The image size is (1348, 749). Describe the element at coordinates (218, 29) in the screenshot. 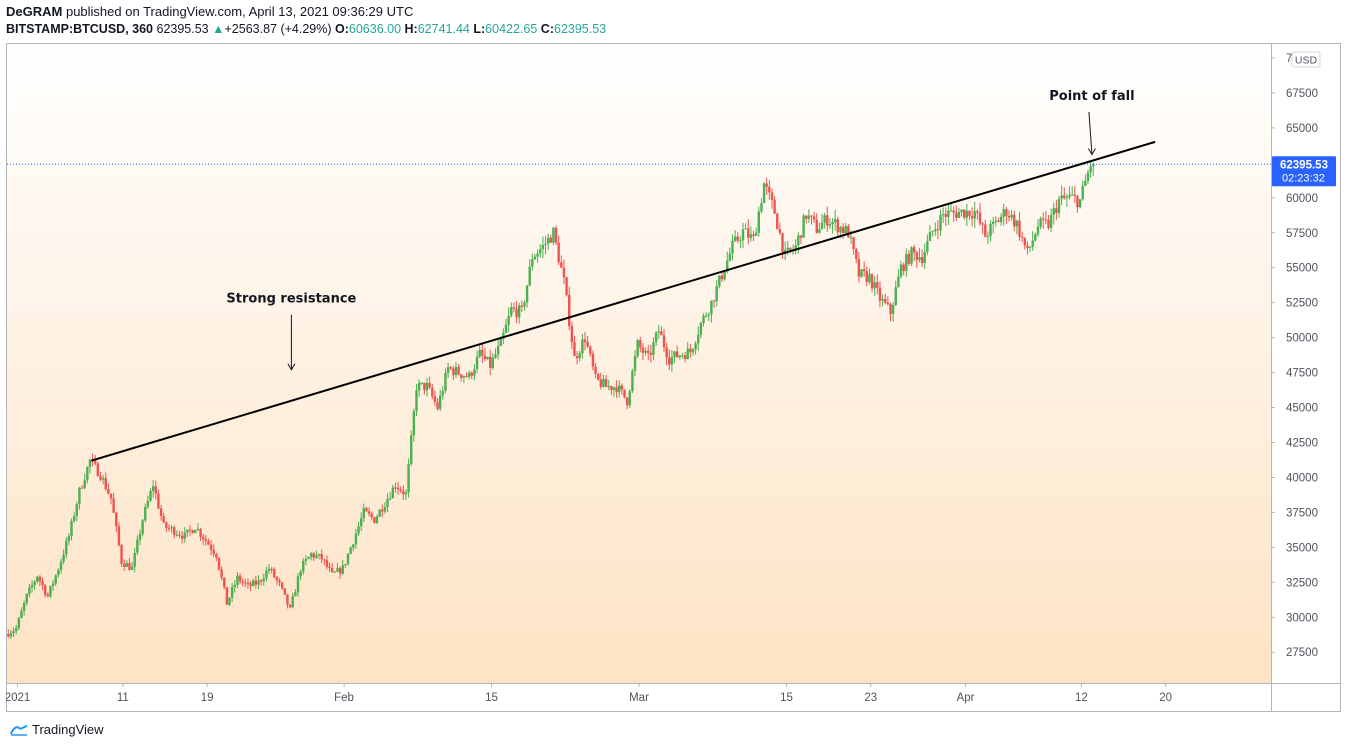

I see `up-arrow-icon: ▲` at that location.